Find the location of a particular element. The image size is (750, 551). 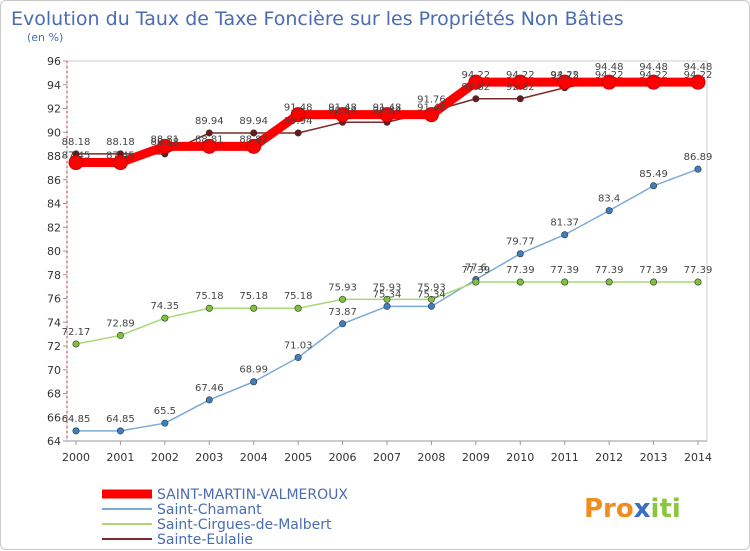

y-tick-label: 96 is located at coordinates (54, 61).